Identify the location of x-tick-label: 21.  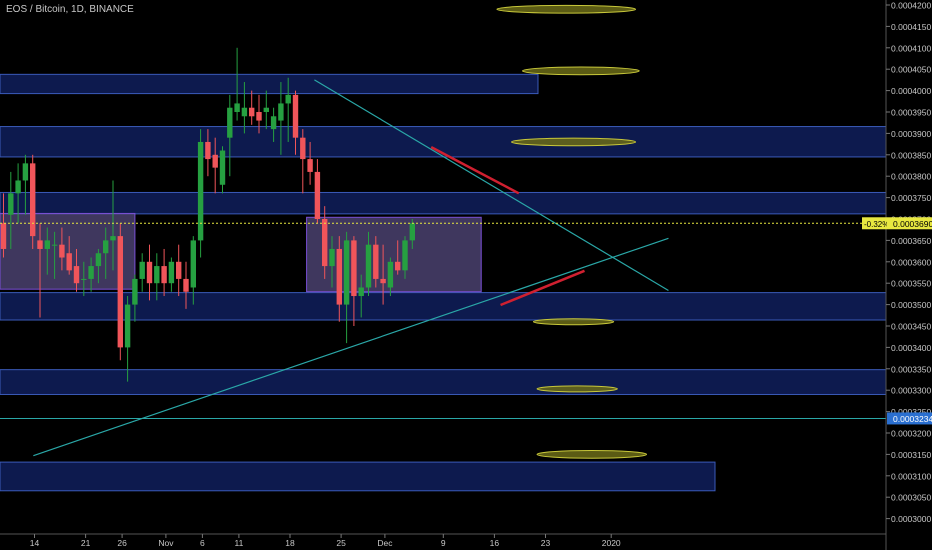
(86, 543).